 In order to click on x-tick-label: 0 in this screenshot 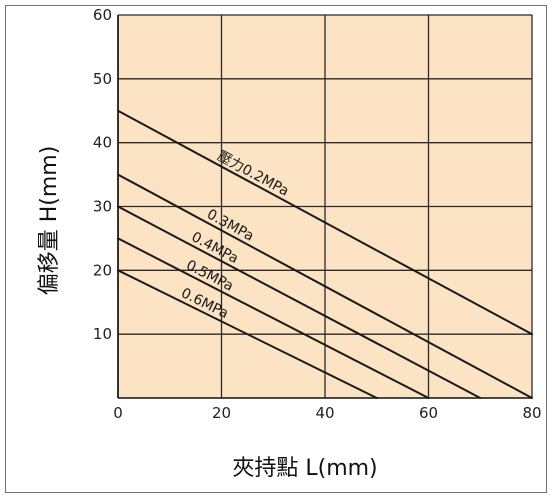, I will do `click(118, 413)`.